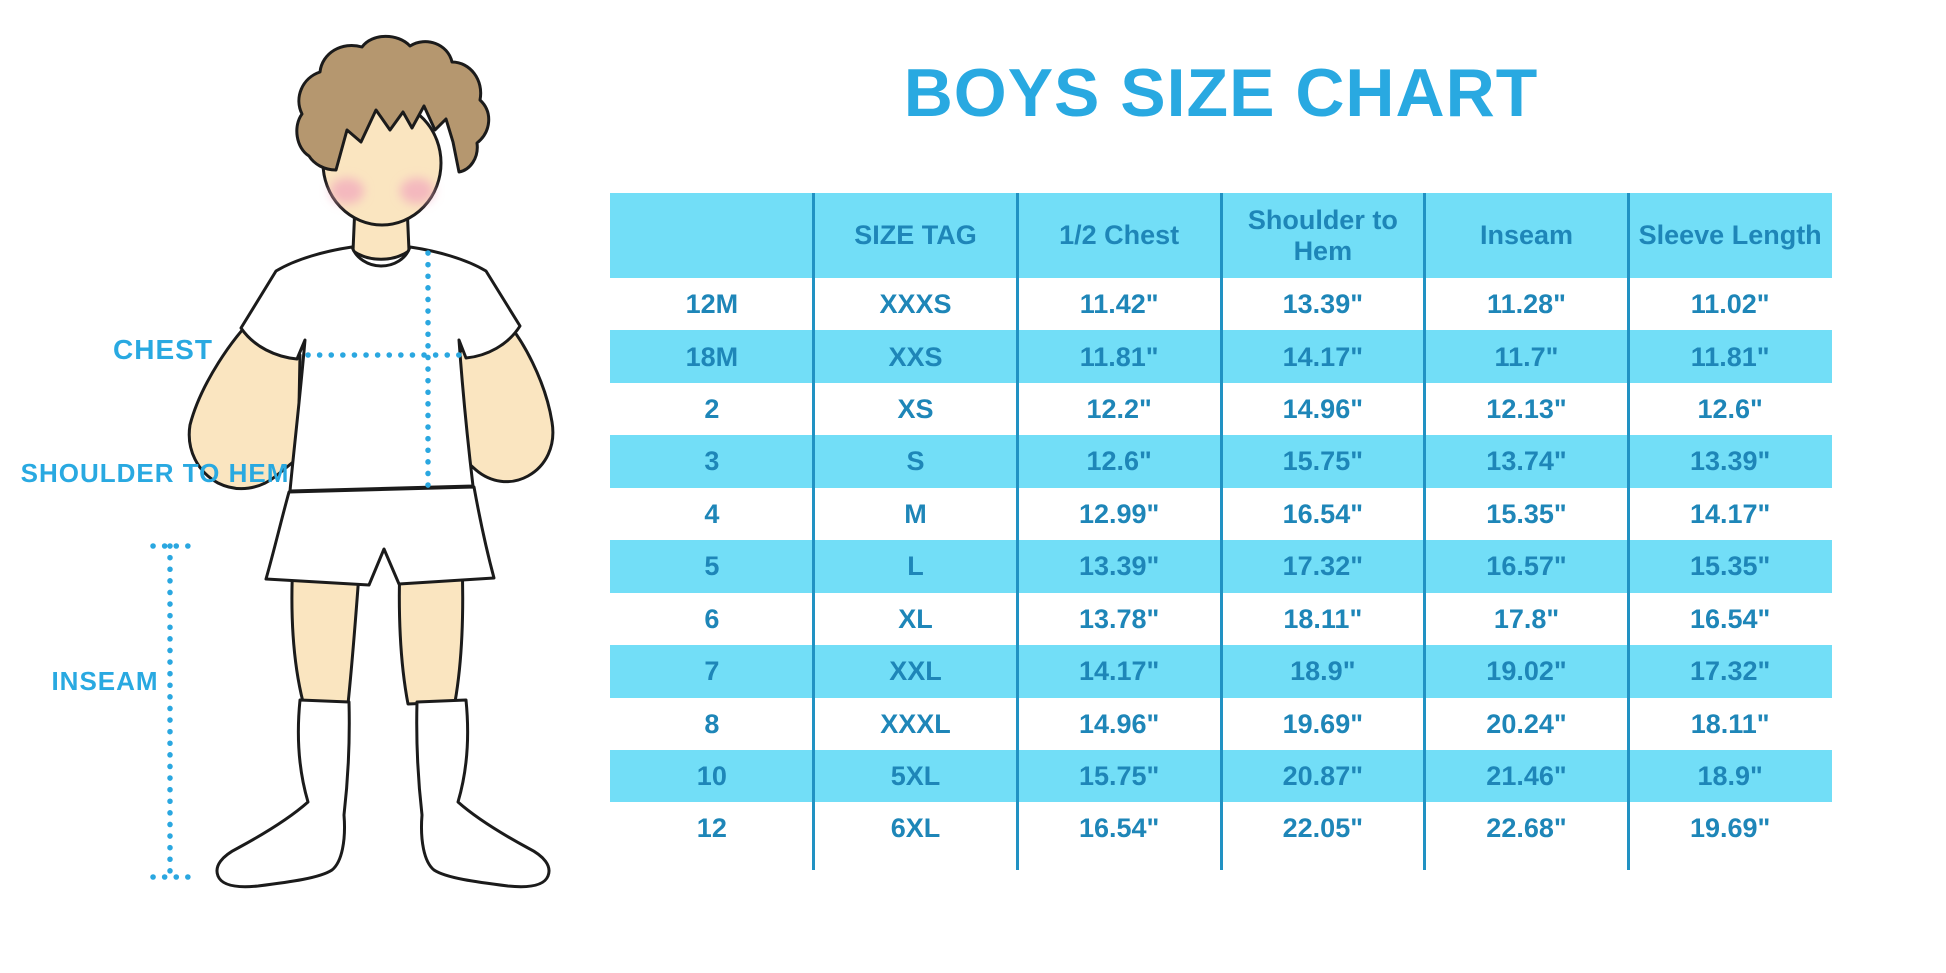 This screenshot has width=1946, height=973. I want to click on table-cell: 12, so click(711, 828).